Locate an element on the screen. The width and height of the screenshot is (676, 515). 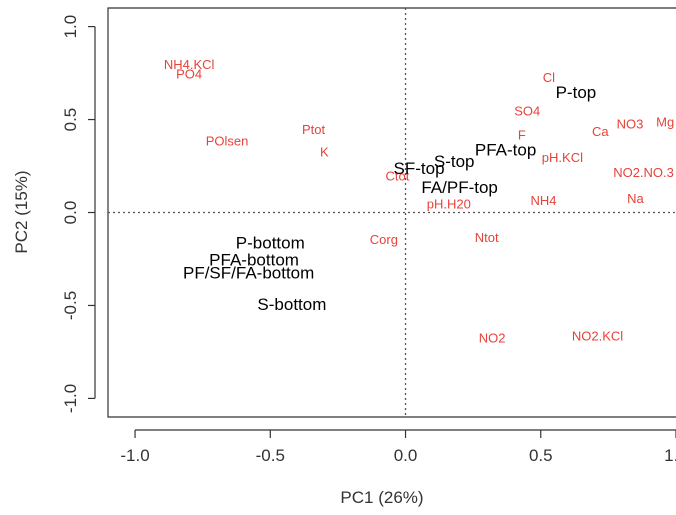
variable-label: Na is located at coordinates (635, 198).